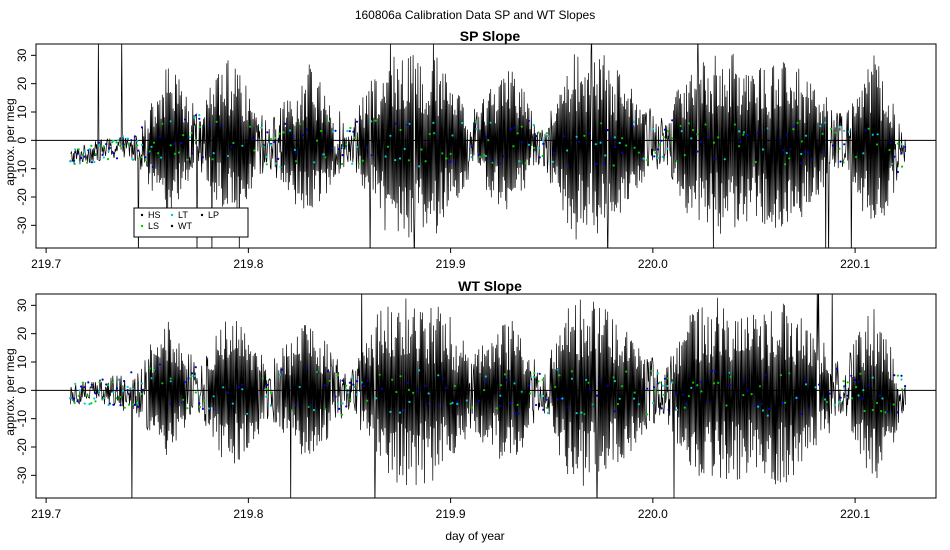 Image resolution: width=950 pixels, height=550 pixels. I want to click on legend-label: LT, so click(183, 215).